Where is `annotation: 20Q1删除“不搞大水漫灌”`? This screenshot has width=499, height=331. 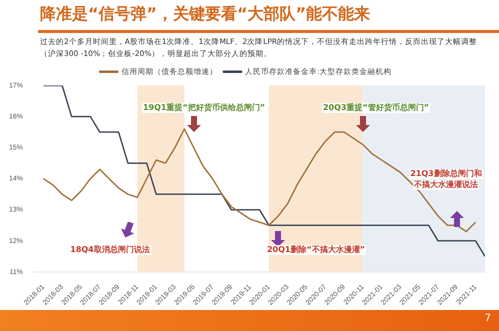
annotation: 20Q1删除“不搞大水漫灌” is located at coordinates (316, 250).